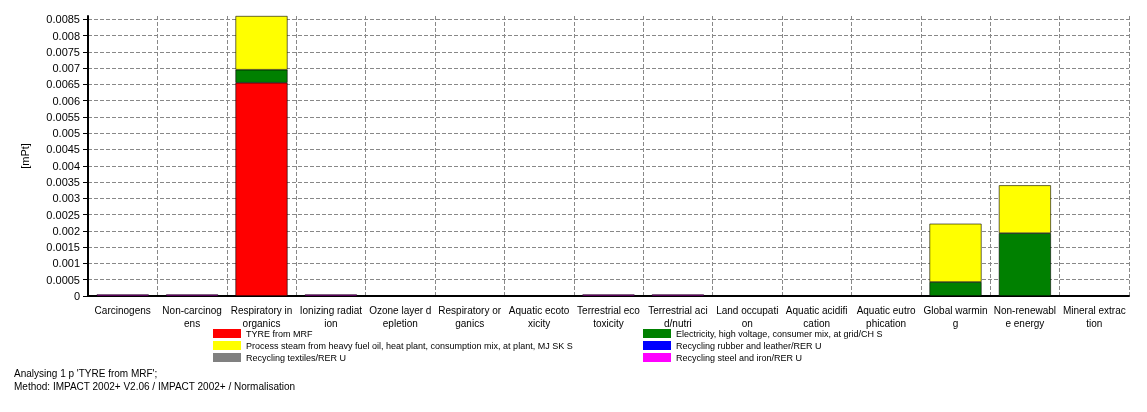 The height and width of the screenshot is (412, 1147). What do you see at coordinates (66, 263) in the screenshot?
I see `y-tick-label: 0.001` at bounding box center [66, 263].